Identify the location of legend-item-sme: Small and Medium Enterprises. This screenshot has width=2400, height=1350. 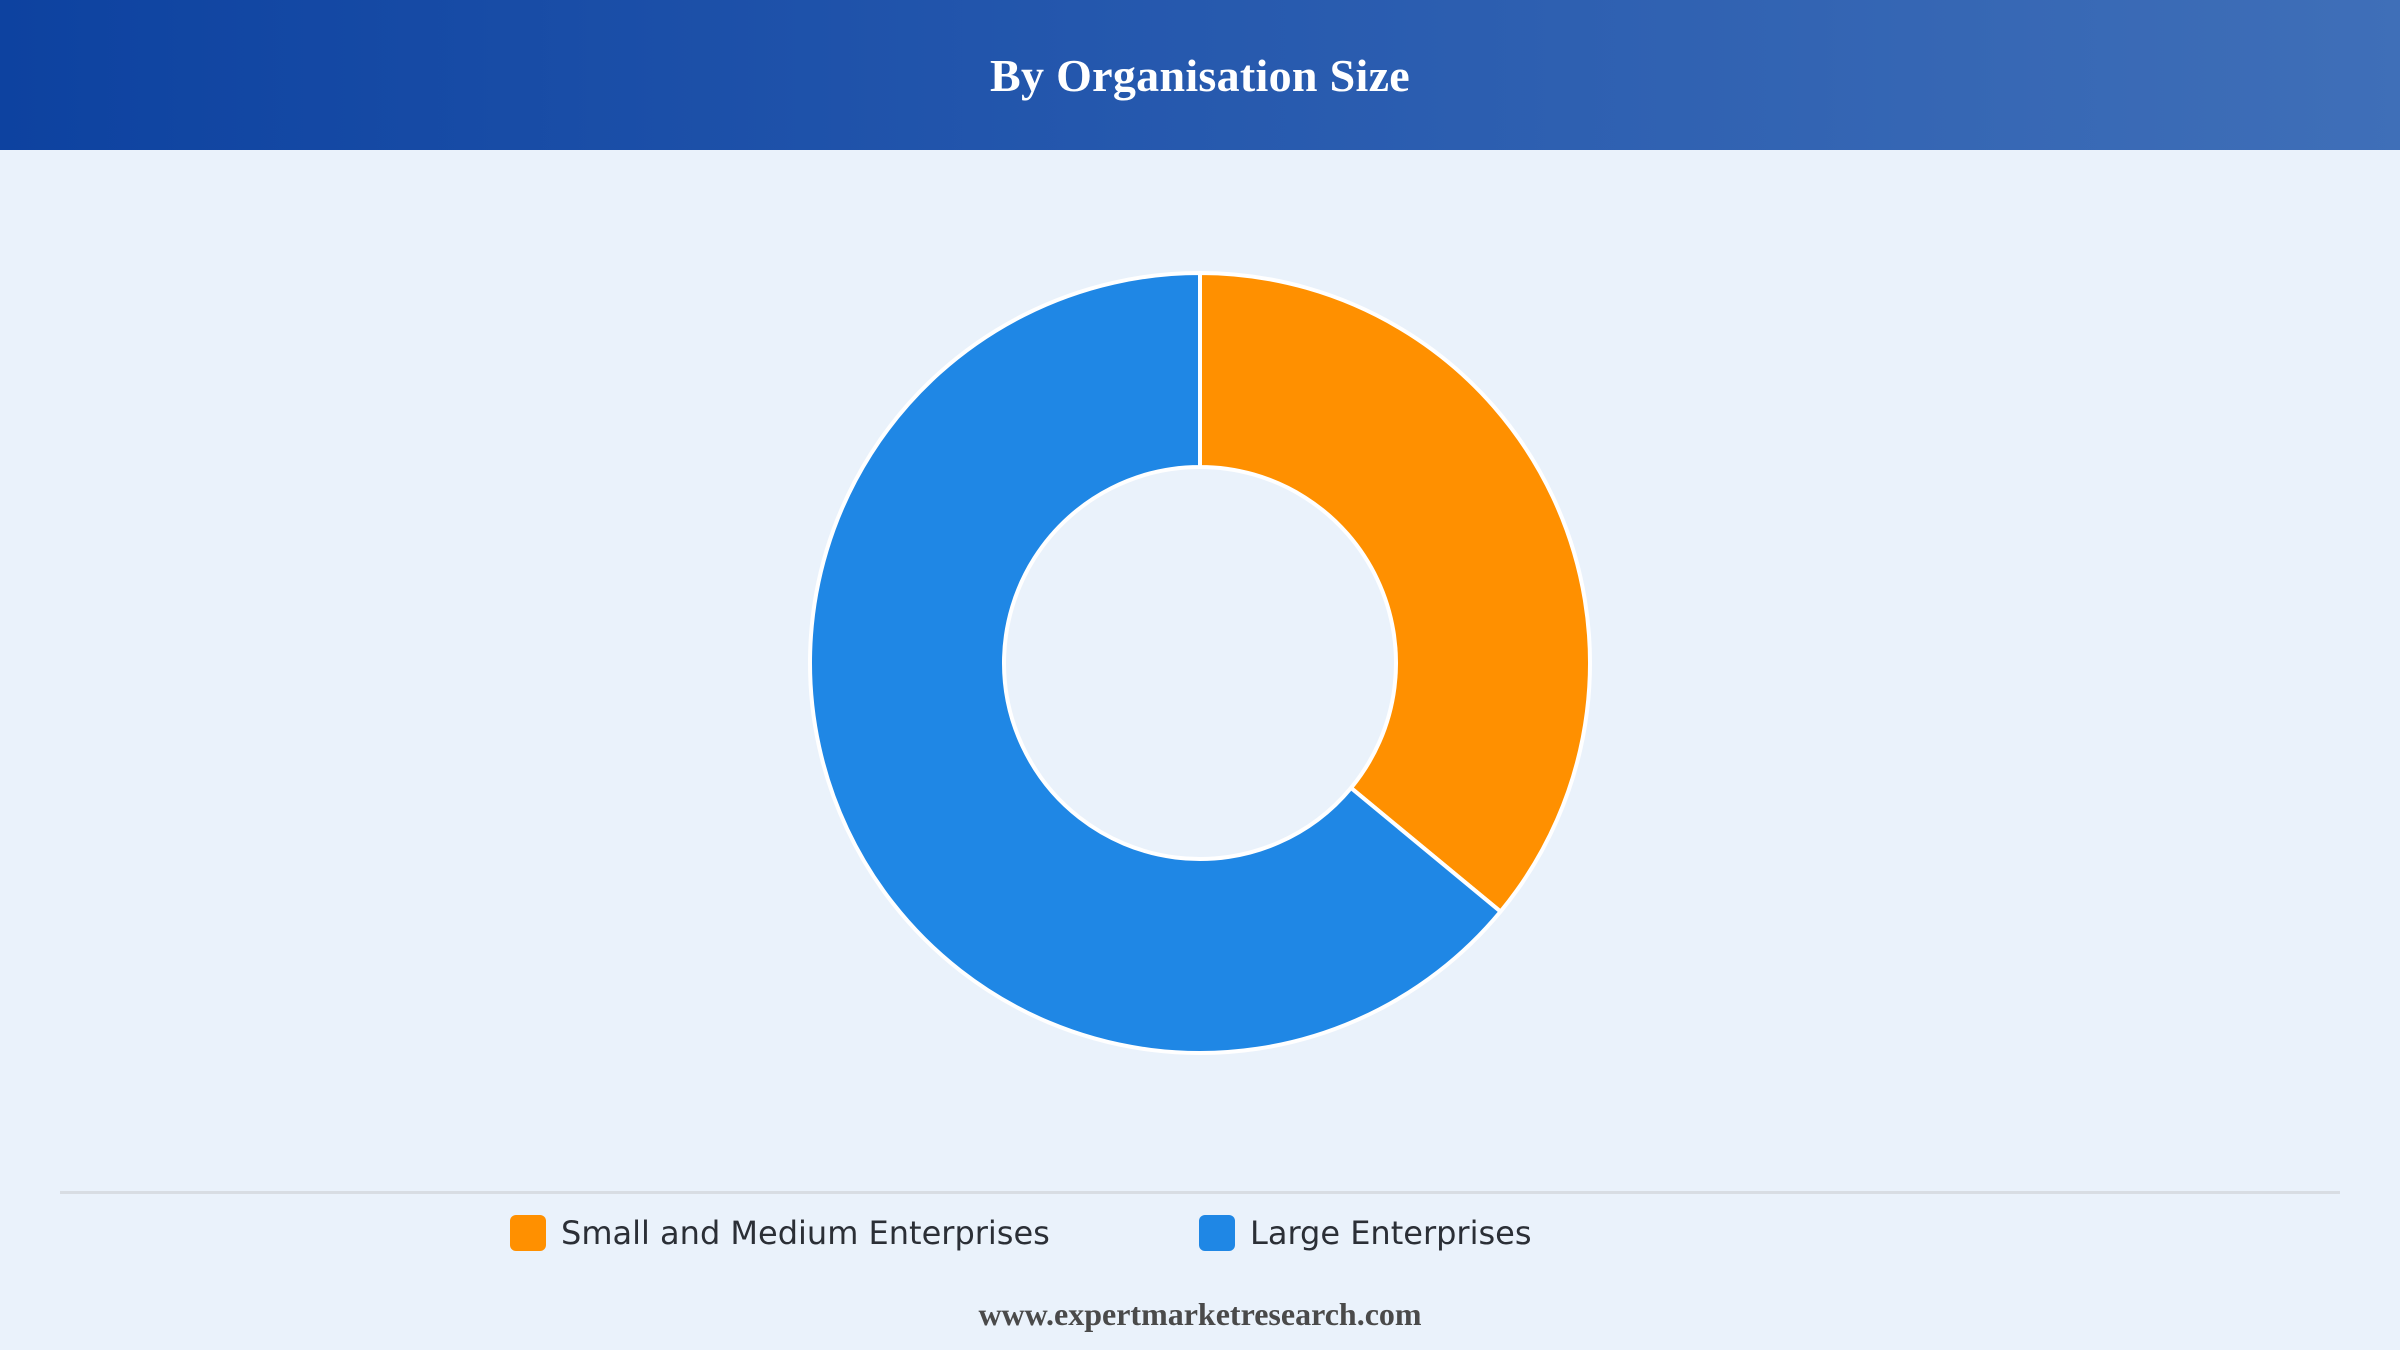
(780, 1233).